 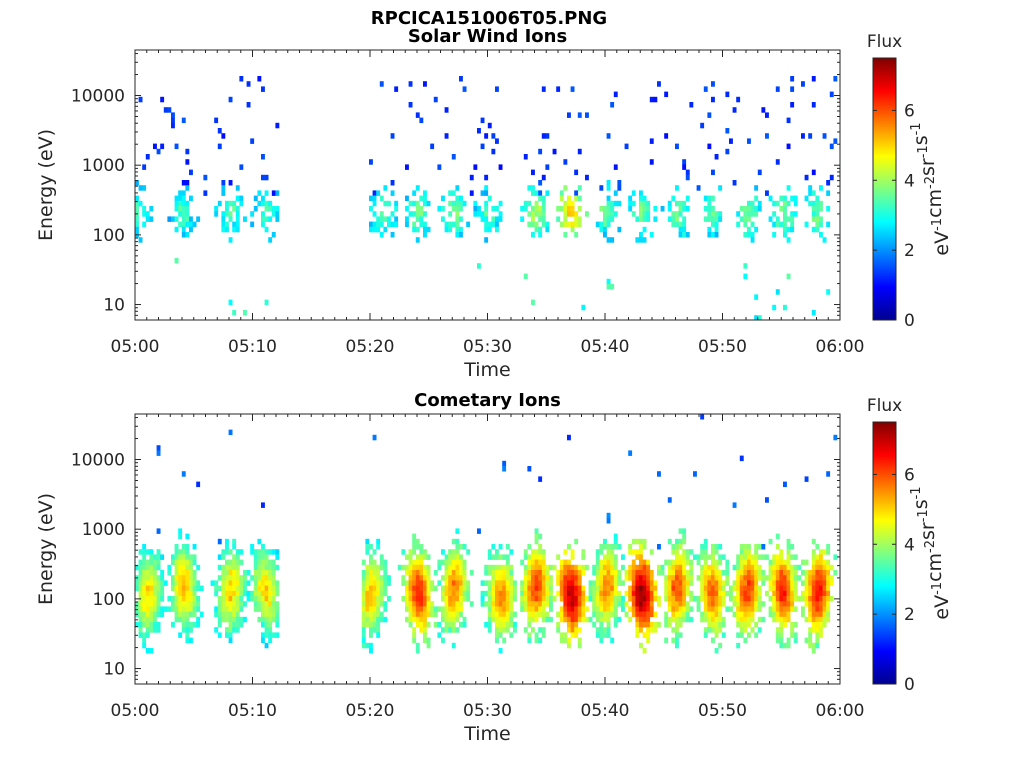 What do you see at coordinates (722, 711) in the screenshot?
I see `x-tick-label: 05:50` at bounding box center [722, 711].